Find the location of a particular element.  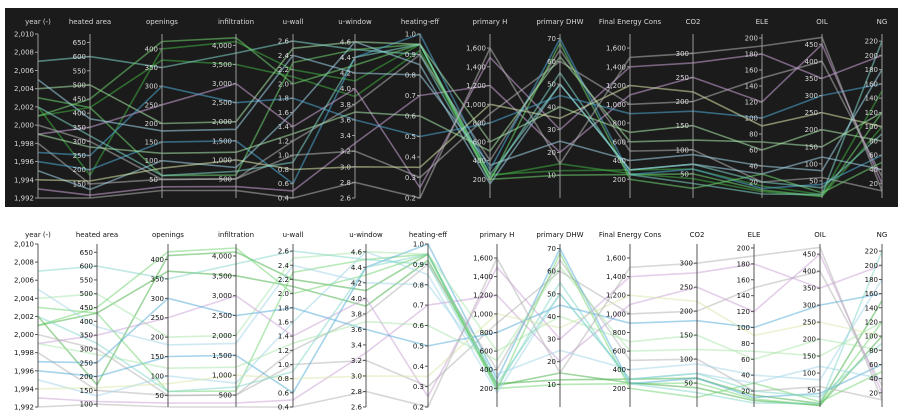

axis-heating_eff: heating-eff 0.2 0.3 0.4 0.5 0.6 0.7 0.8 0.9 1.0 is located at coordinates (420, 110).